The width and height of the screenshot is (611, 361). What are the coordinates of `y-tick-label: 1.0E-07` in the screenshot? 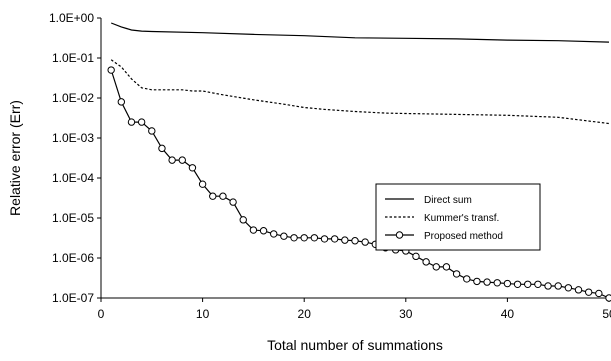 It's located at (73, 298).